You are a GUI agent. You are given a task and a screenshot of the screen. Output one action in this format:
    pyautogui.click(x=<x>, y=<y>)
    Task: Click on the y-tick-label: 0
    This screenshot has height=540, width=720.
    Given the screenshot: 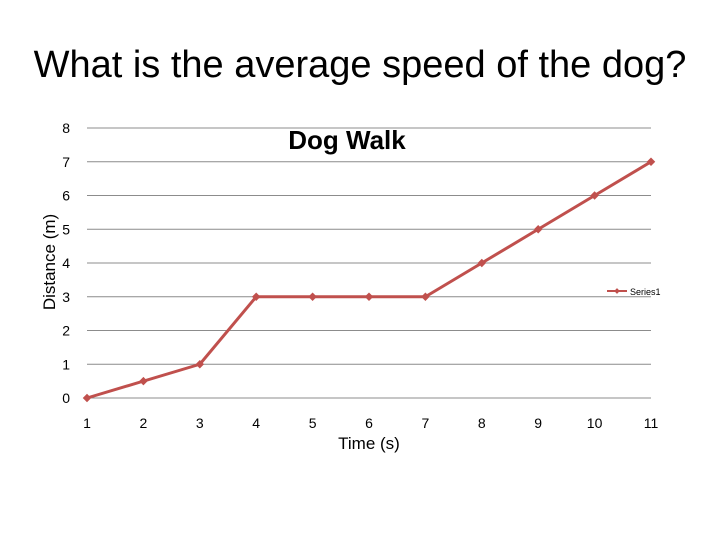 What is the action you would take?
    pyautogui.click(x=66, y=398)
    